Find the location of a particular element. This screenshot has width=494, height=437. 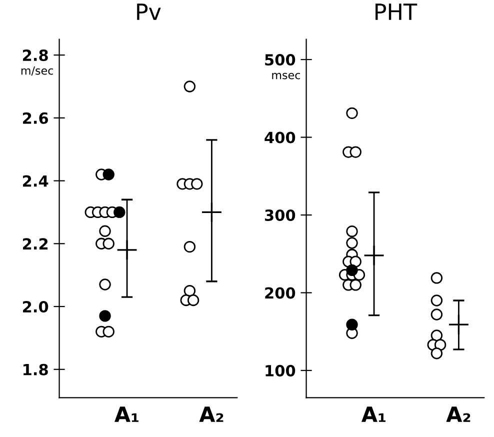

y-tick-label: 2.4 is located at coordinates (35, 181).